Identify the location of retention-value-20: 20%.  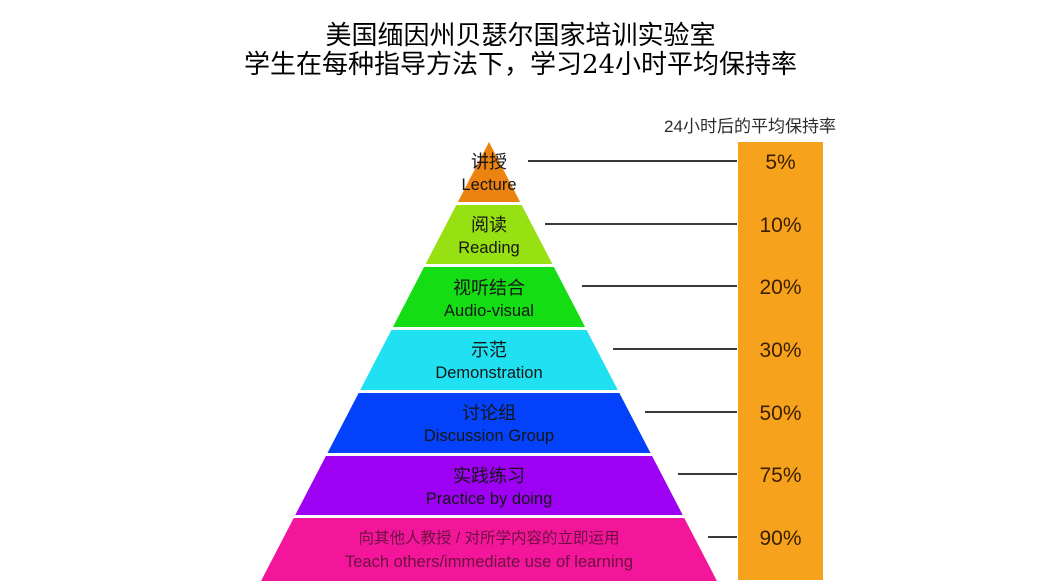
(780, 288).